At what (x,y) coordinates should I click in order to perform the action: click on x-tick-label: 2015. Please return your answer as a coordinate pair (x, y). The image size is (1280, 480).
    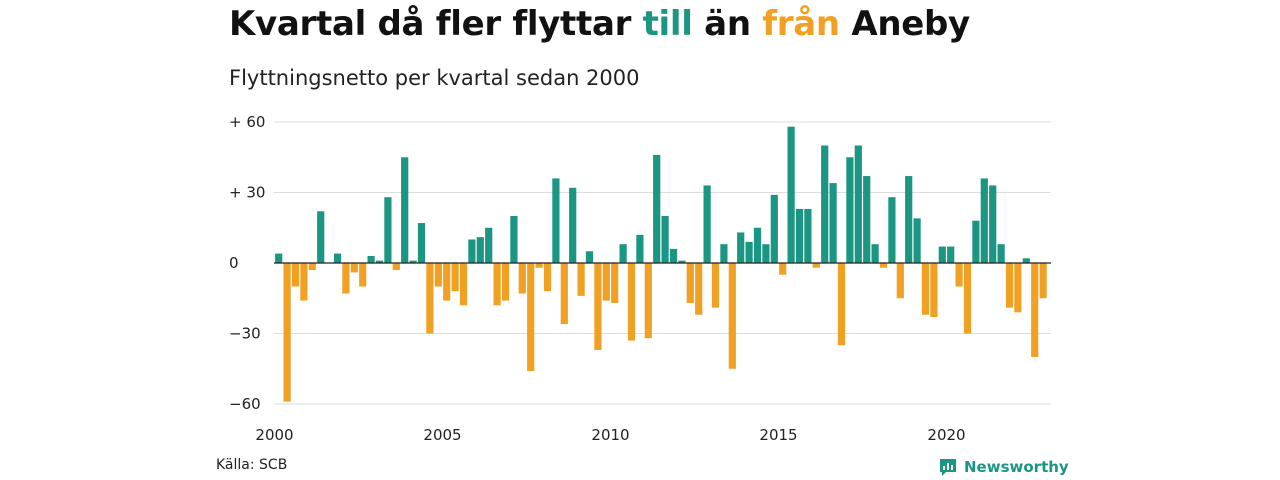
    Looking at the image, I should click on (778, 435).